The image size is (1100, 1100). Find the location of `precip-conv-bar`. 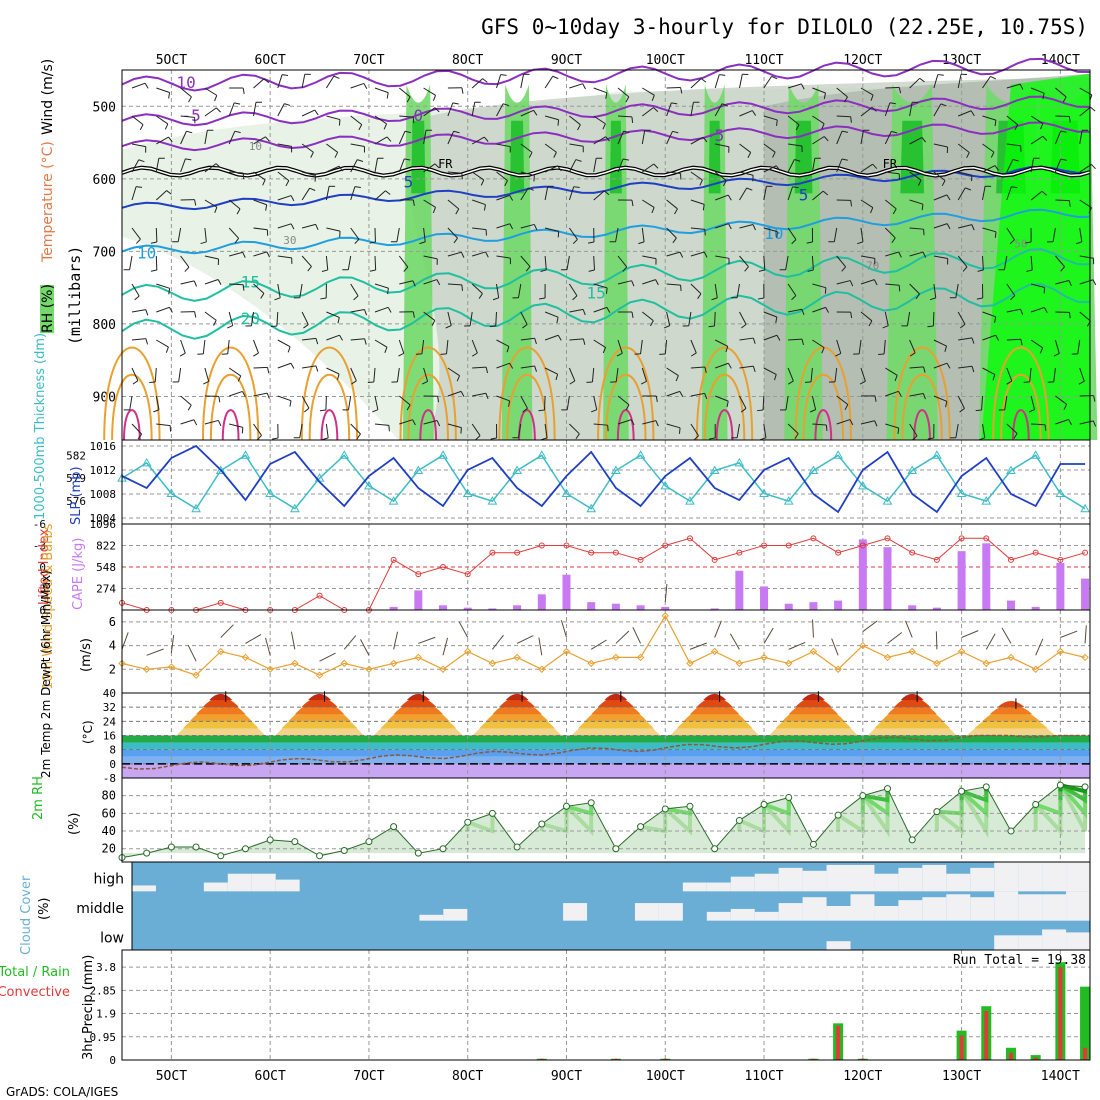

precip-conv-bar is located at coordinates (961, 1047).